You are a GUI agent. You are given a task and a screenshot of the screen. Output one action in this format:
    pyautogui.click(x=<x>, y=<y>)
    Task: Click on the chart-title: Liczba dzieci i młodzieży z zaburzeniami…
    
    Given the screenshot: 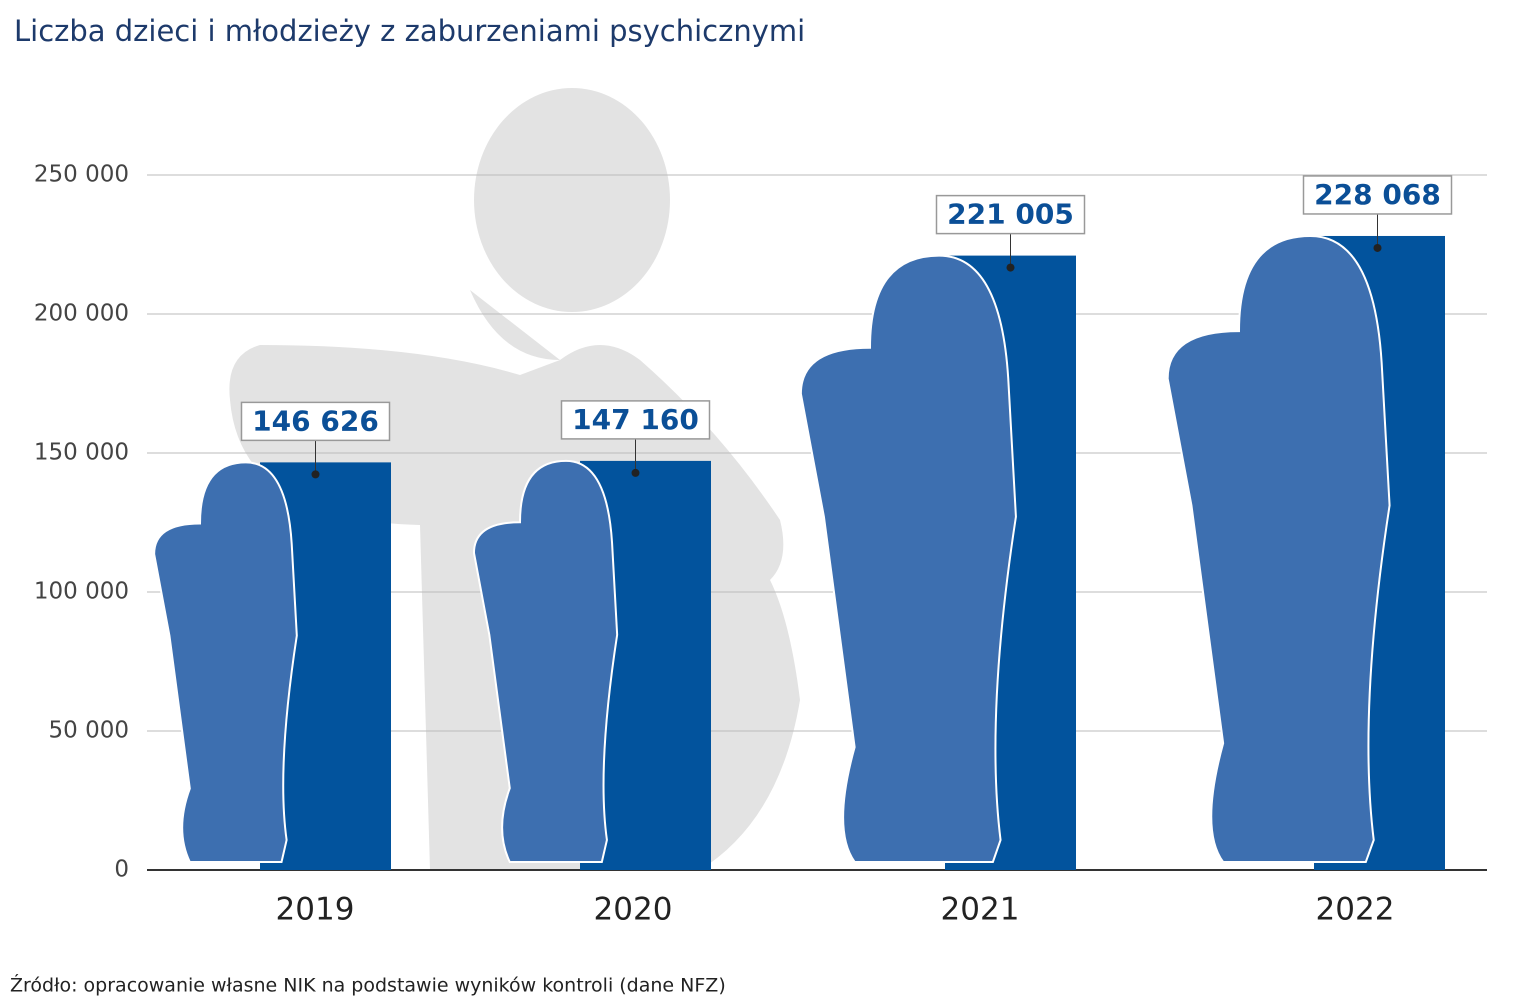 What is the action you would take?
    pyautogui.click(x=409, y=31)
    